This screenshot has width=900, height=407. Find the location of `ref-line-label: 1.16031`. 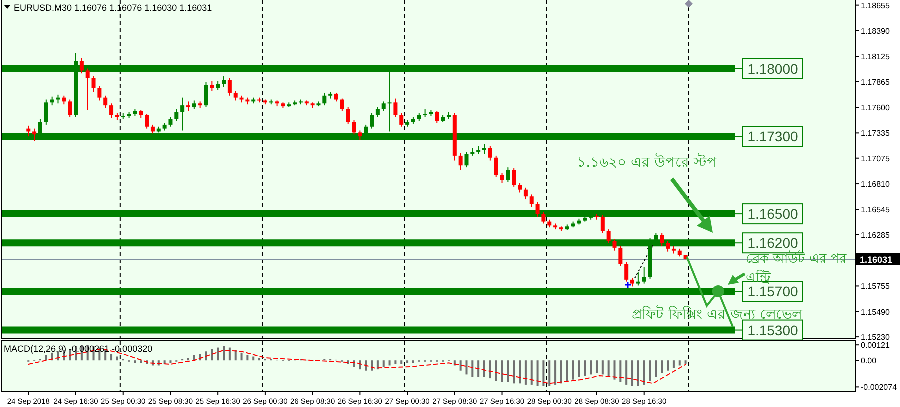

ref-line-label: 1.16031 is located at coordinates (876, 259).